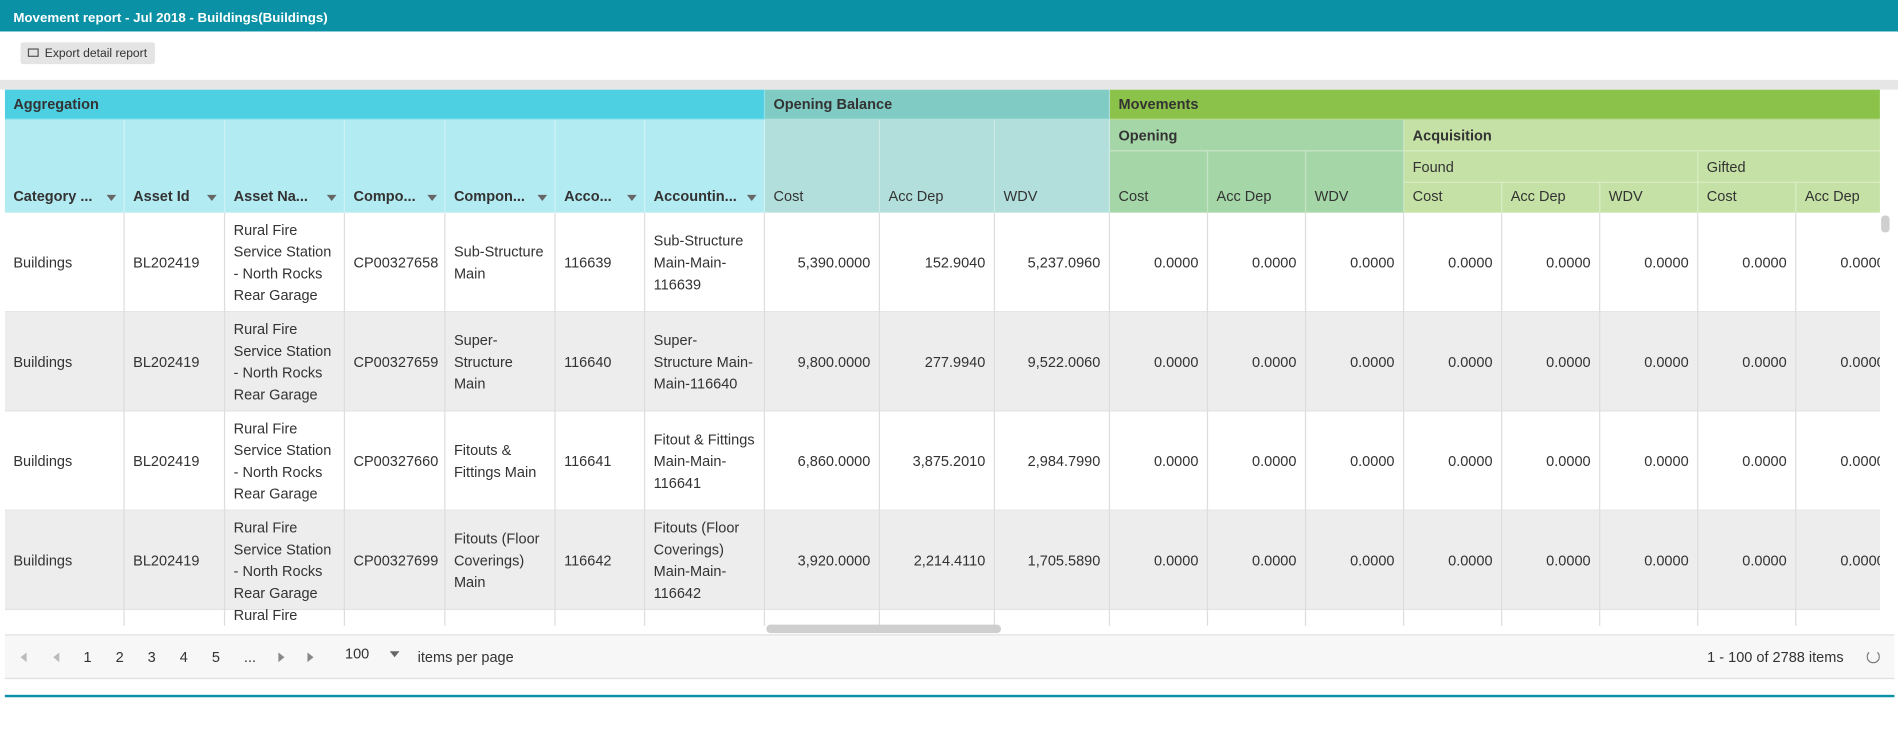  I want to click on cell: 5,390.0000, so click(823, 263).